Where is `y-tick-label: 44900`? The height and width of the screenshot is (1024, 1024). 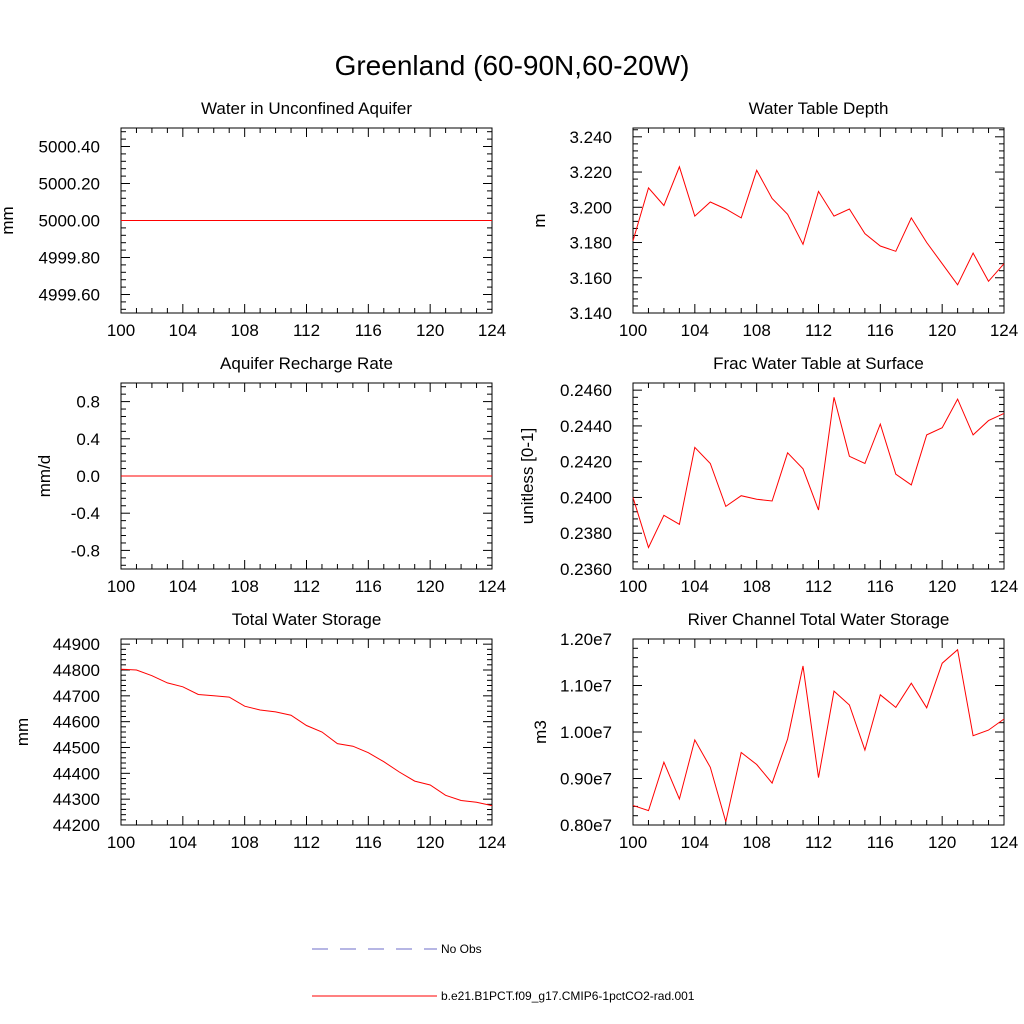 y-tick-label: 44900 is located at coordinates (76, 644).